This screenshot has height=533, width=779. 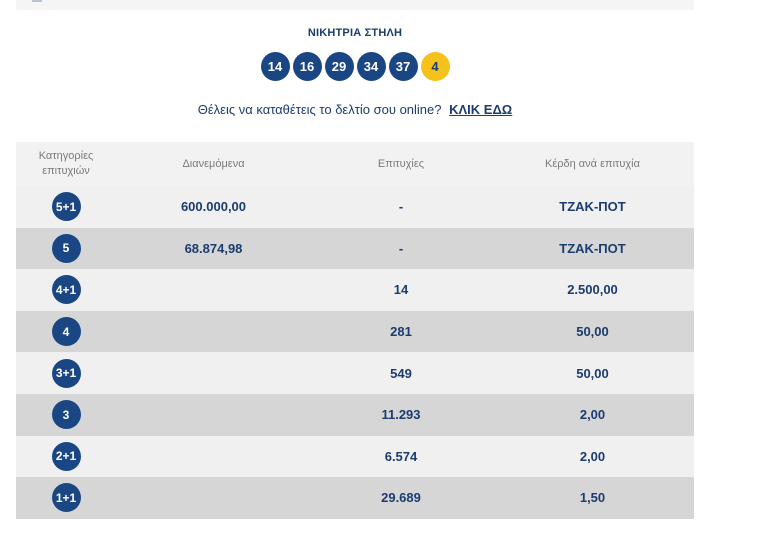 What do you see at coordinates (355, 5) in the screenshot?
I see `top-strip` at bounding box center [355, 5].